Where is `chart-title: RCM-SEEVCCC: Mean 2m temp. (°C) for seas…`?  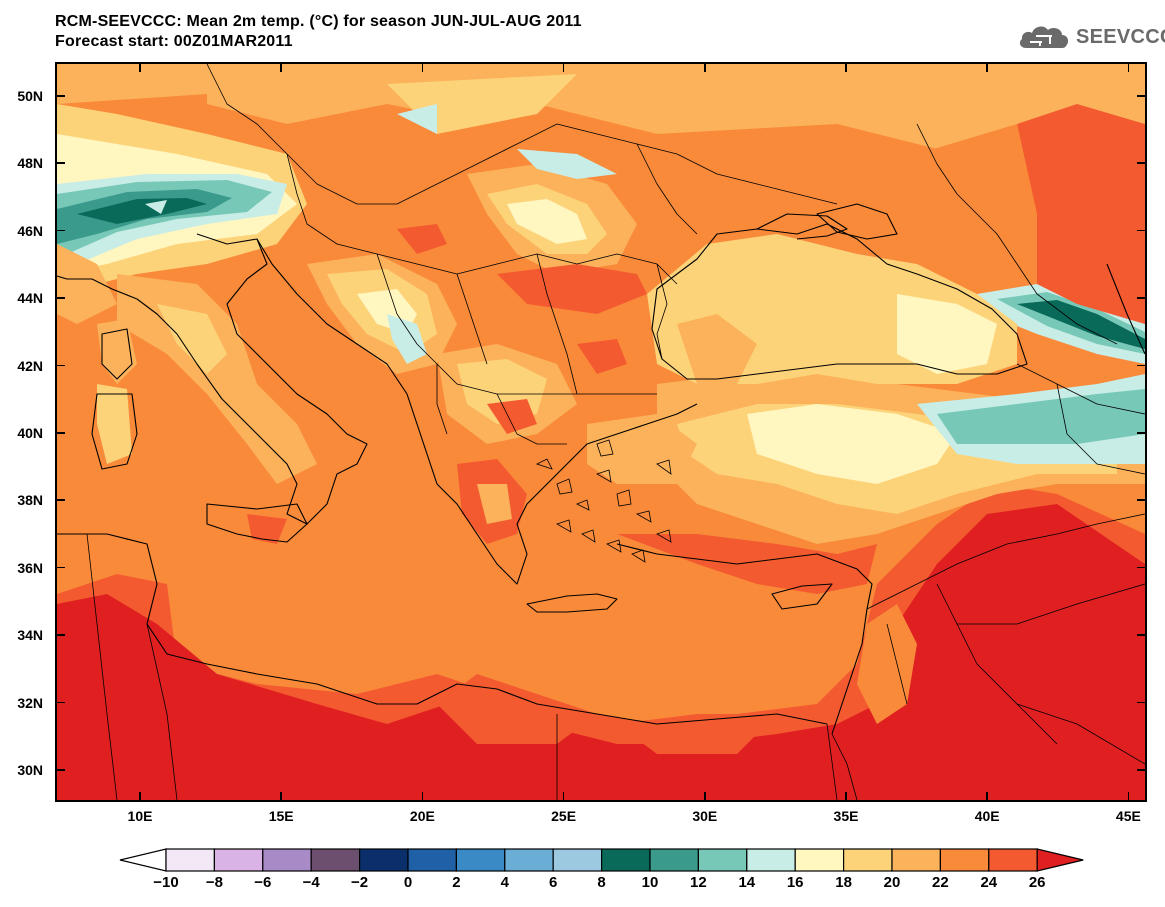 chart-title: RCM-SEEVCCC: Mean 2m temp. (°C) for seas… is located at coordinates (318, 21).